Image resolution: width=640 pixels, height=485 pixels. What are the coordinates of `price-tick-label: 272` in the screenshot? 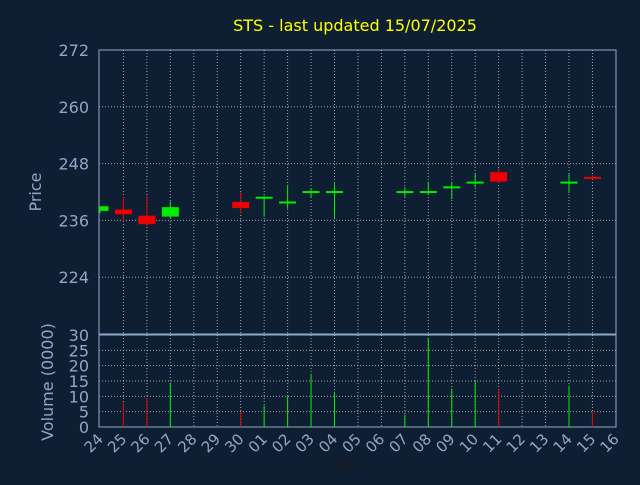 It's located at (73, 50).